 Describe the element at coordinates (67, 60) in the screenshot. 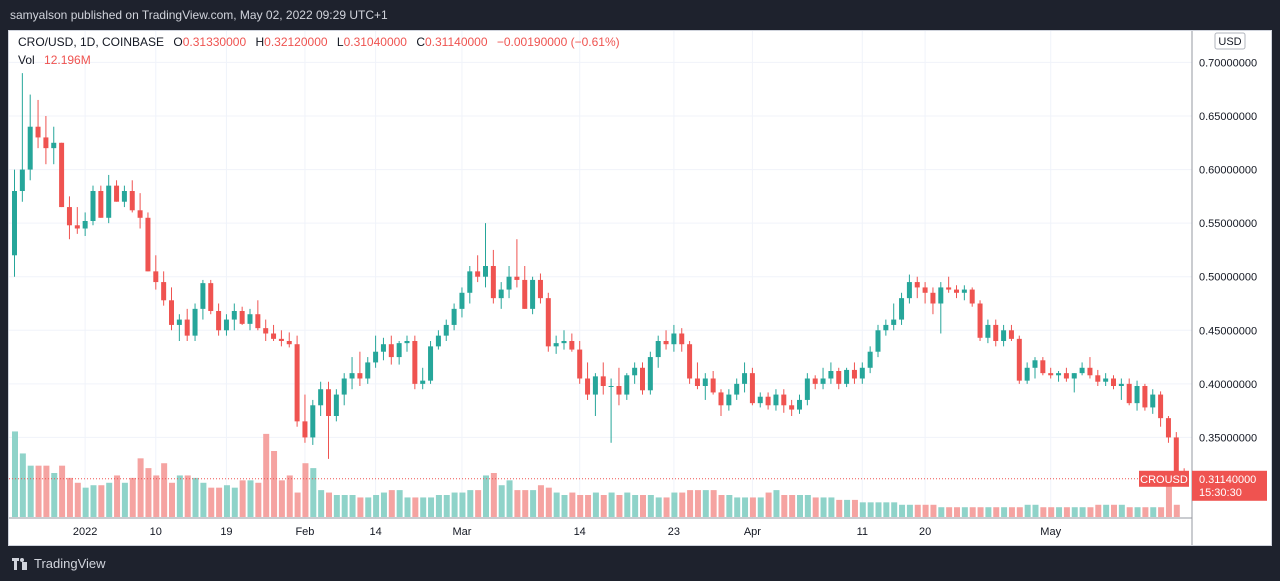

I see `legend-vol-value: 12.196M` at that location.